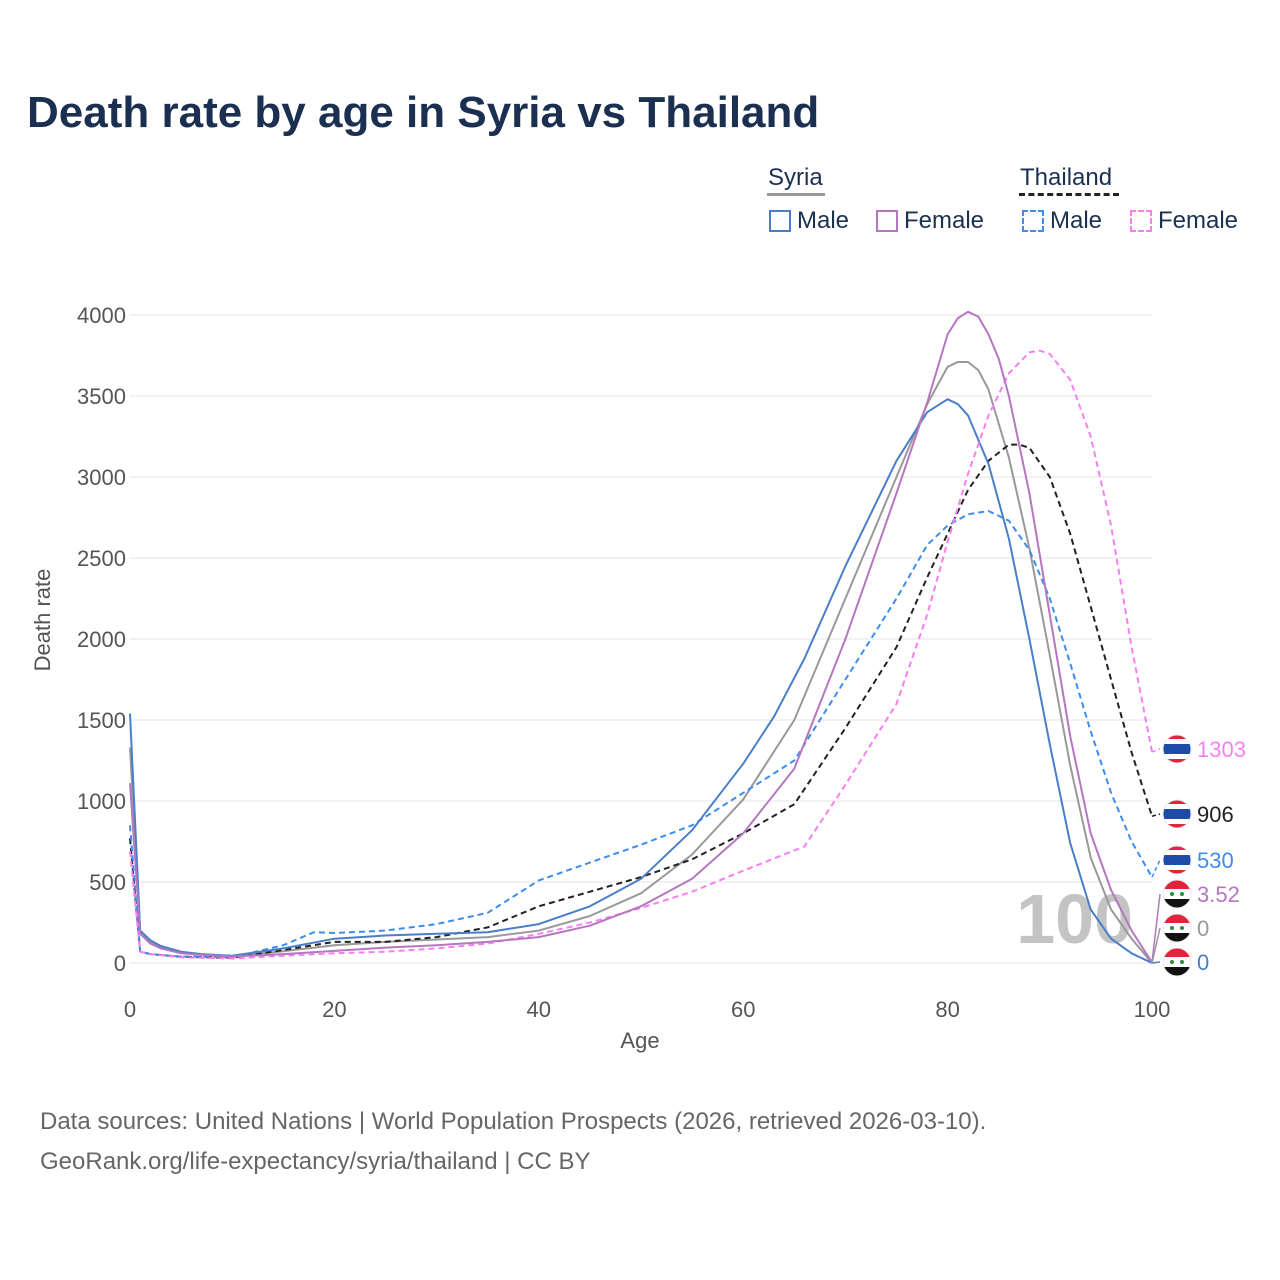  I want to click on legend-underline-thailand, so click(1069, 194).